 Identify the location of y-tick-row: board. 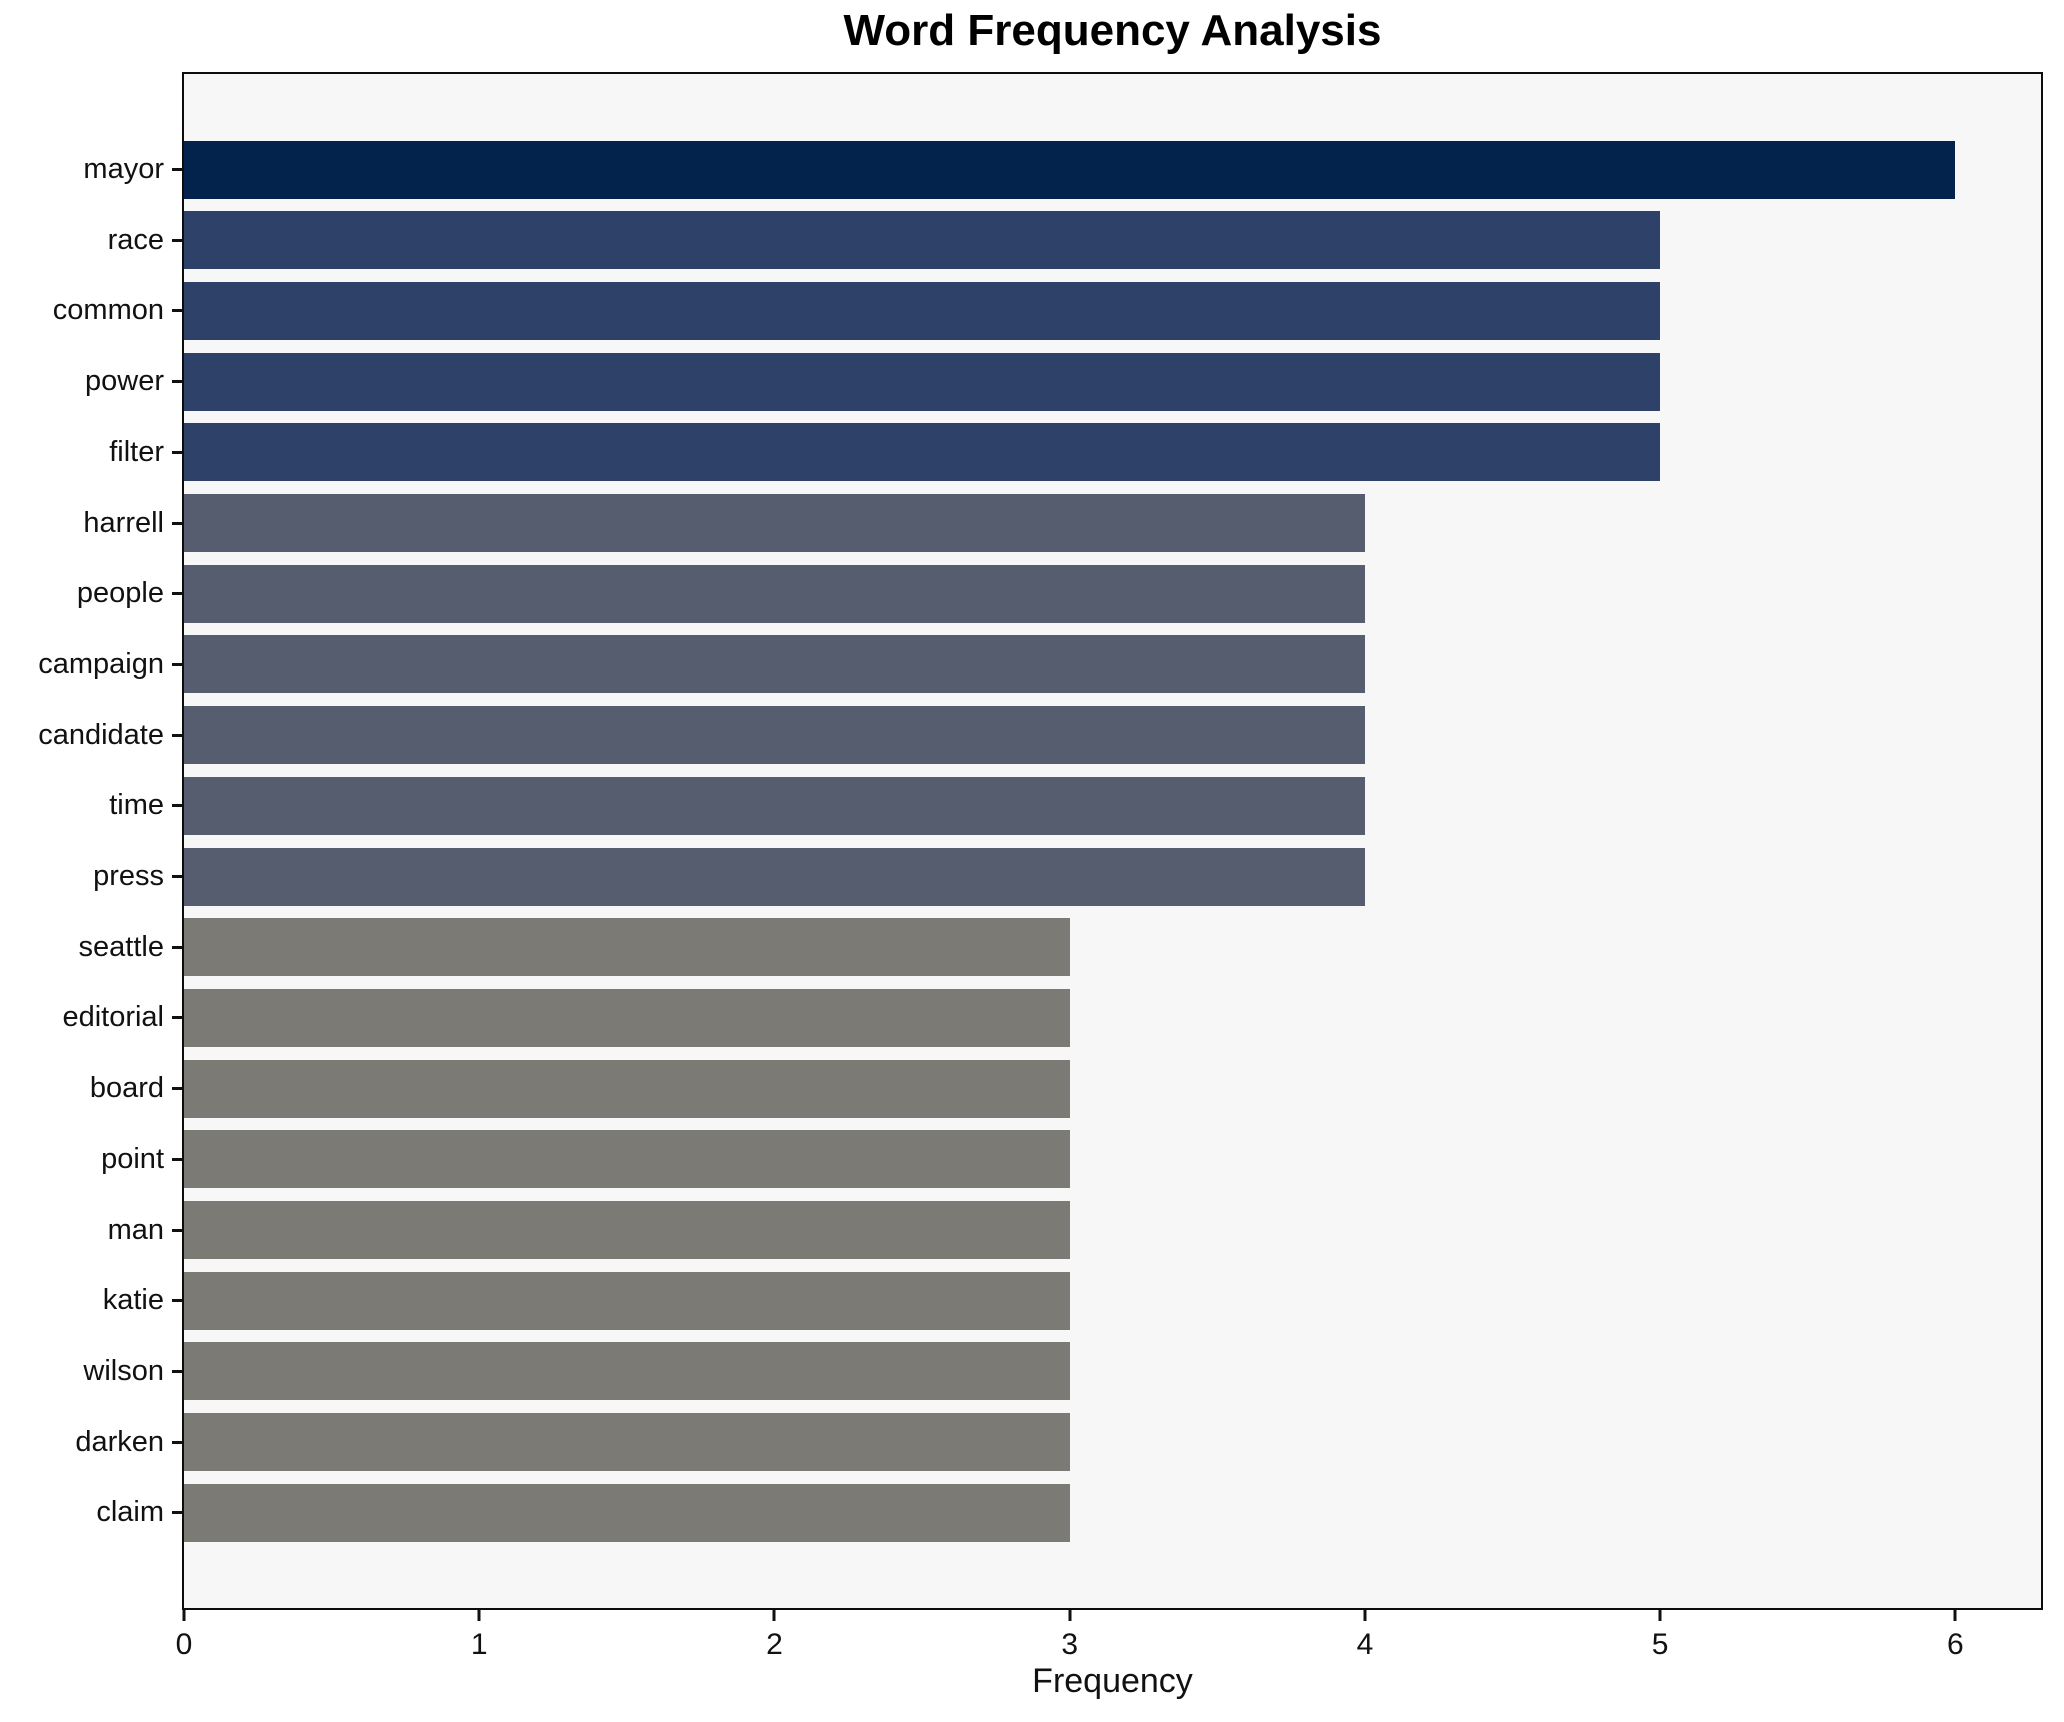
(91, 1089).